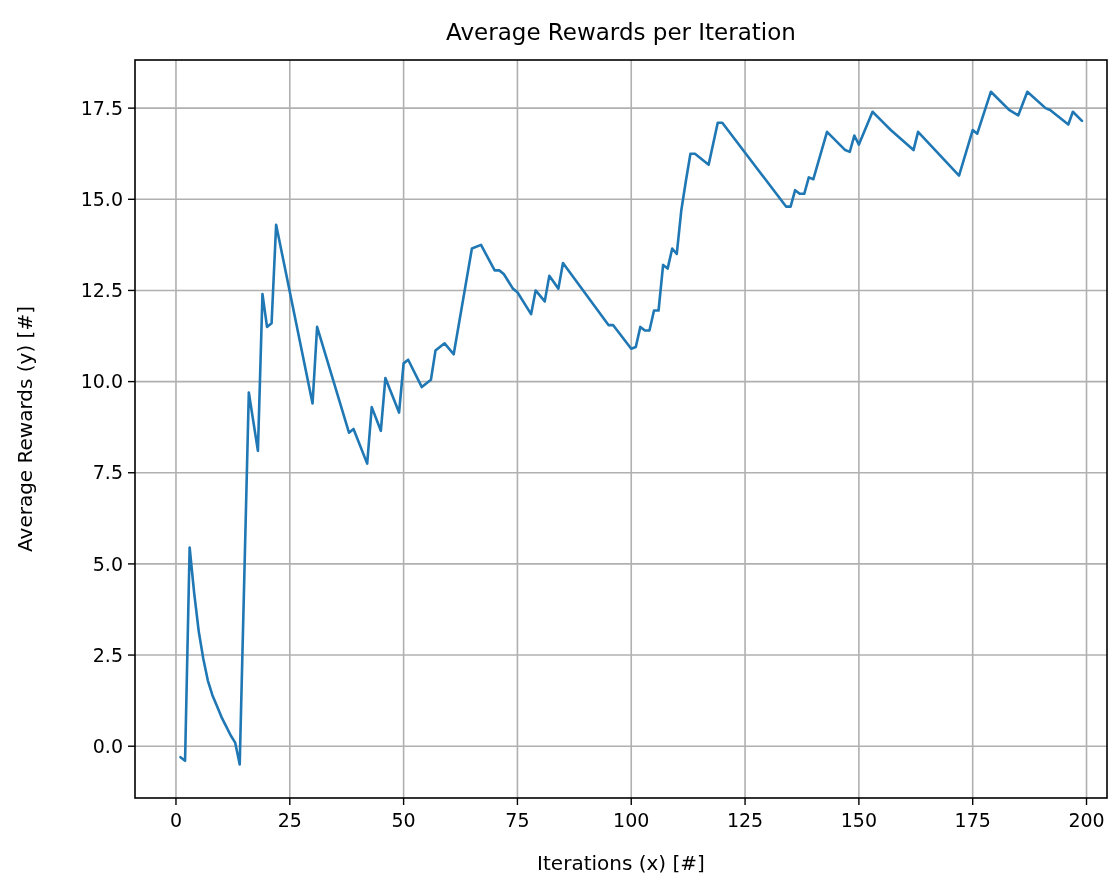 Image resolution: width=1120 pixels, height=884 pixels. I want to click on x-tick-label: 125, so click(745, 820).